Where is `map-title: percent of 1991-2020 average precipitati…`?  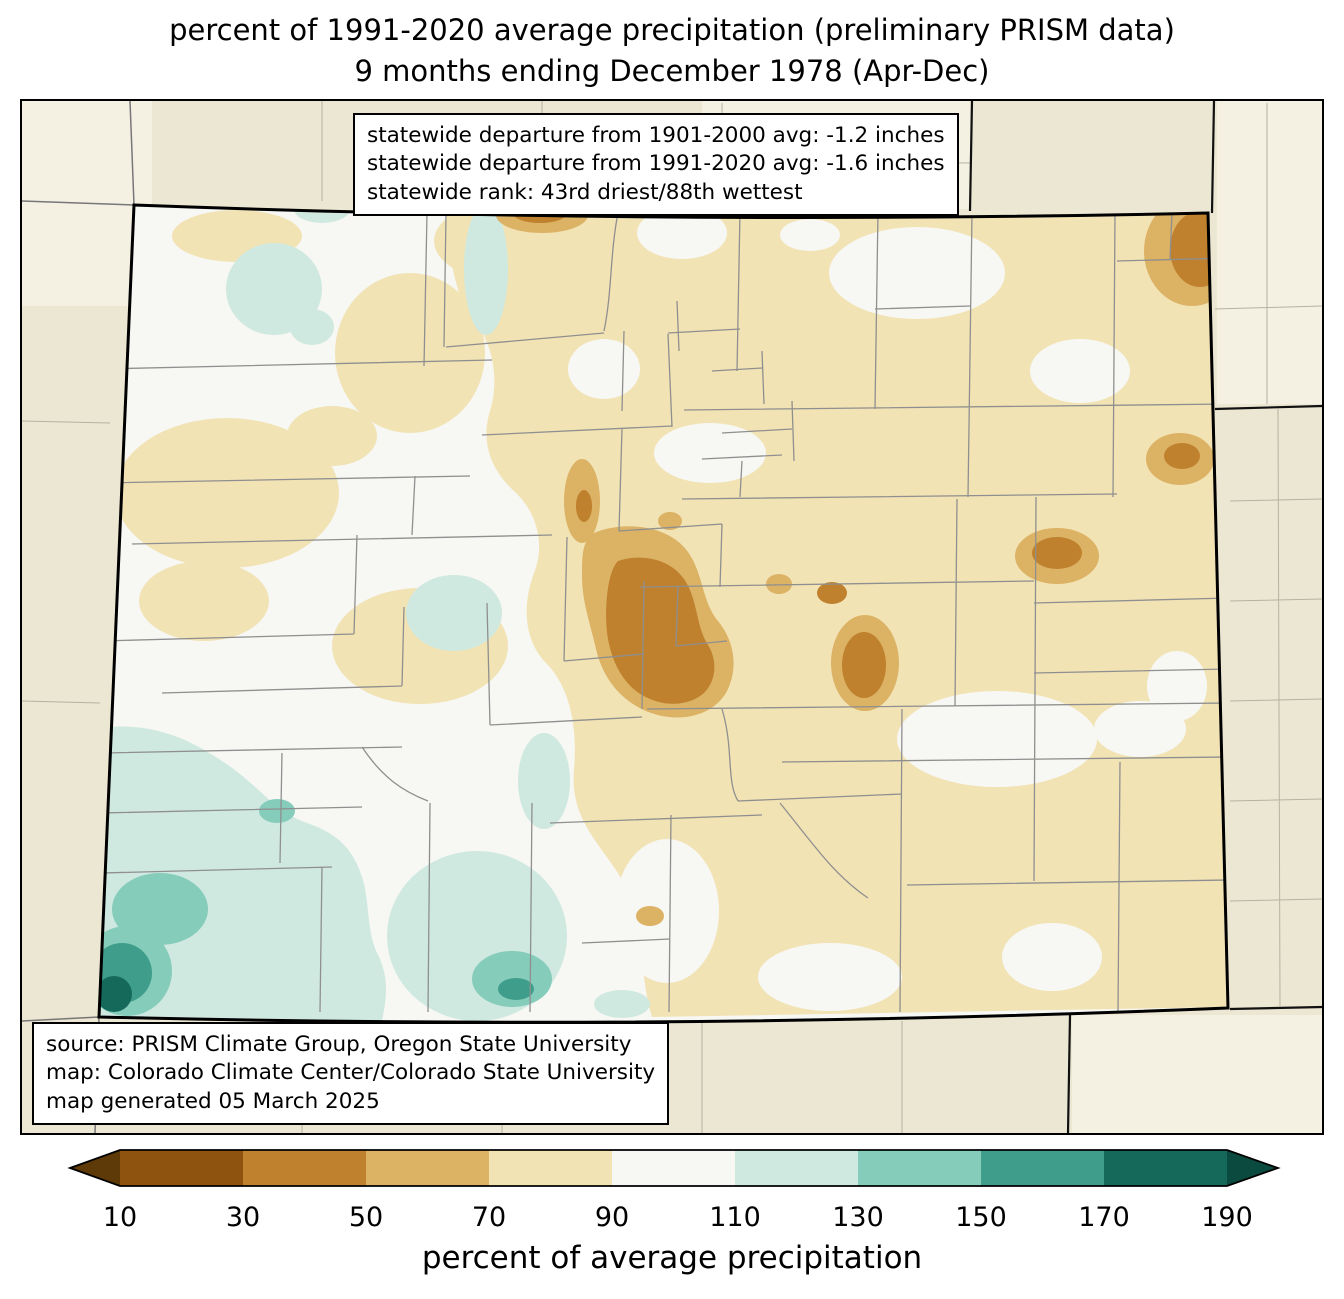
map-title: percent of 1991-2020 average precipitati… is located at coordinates (672, 50).